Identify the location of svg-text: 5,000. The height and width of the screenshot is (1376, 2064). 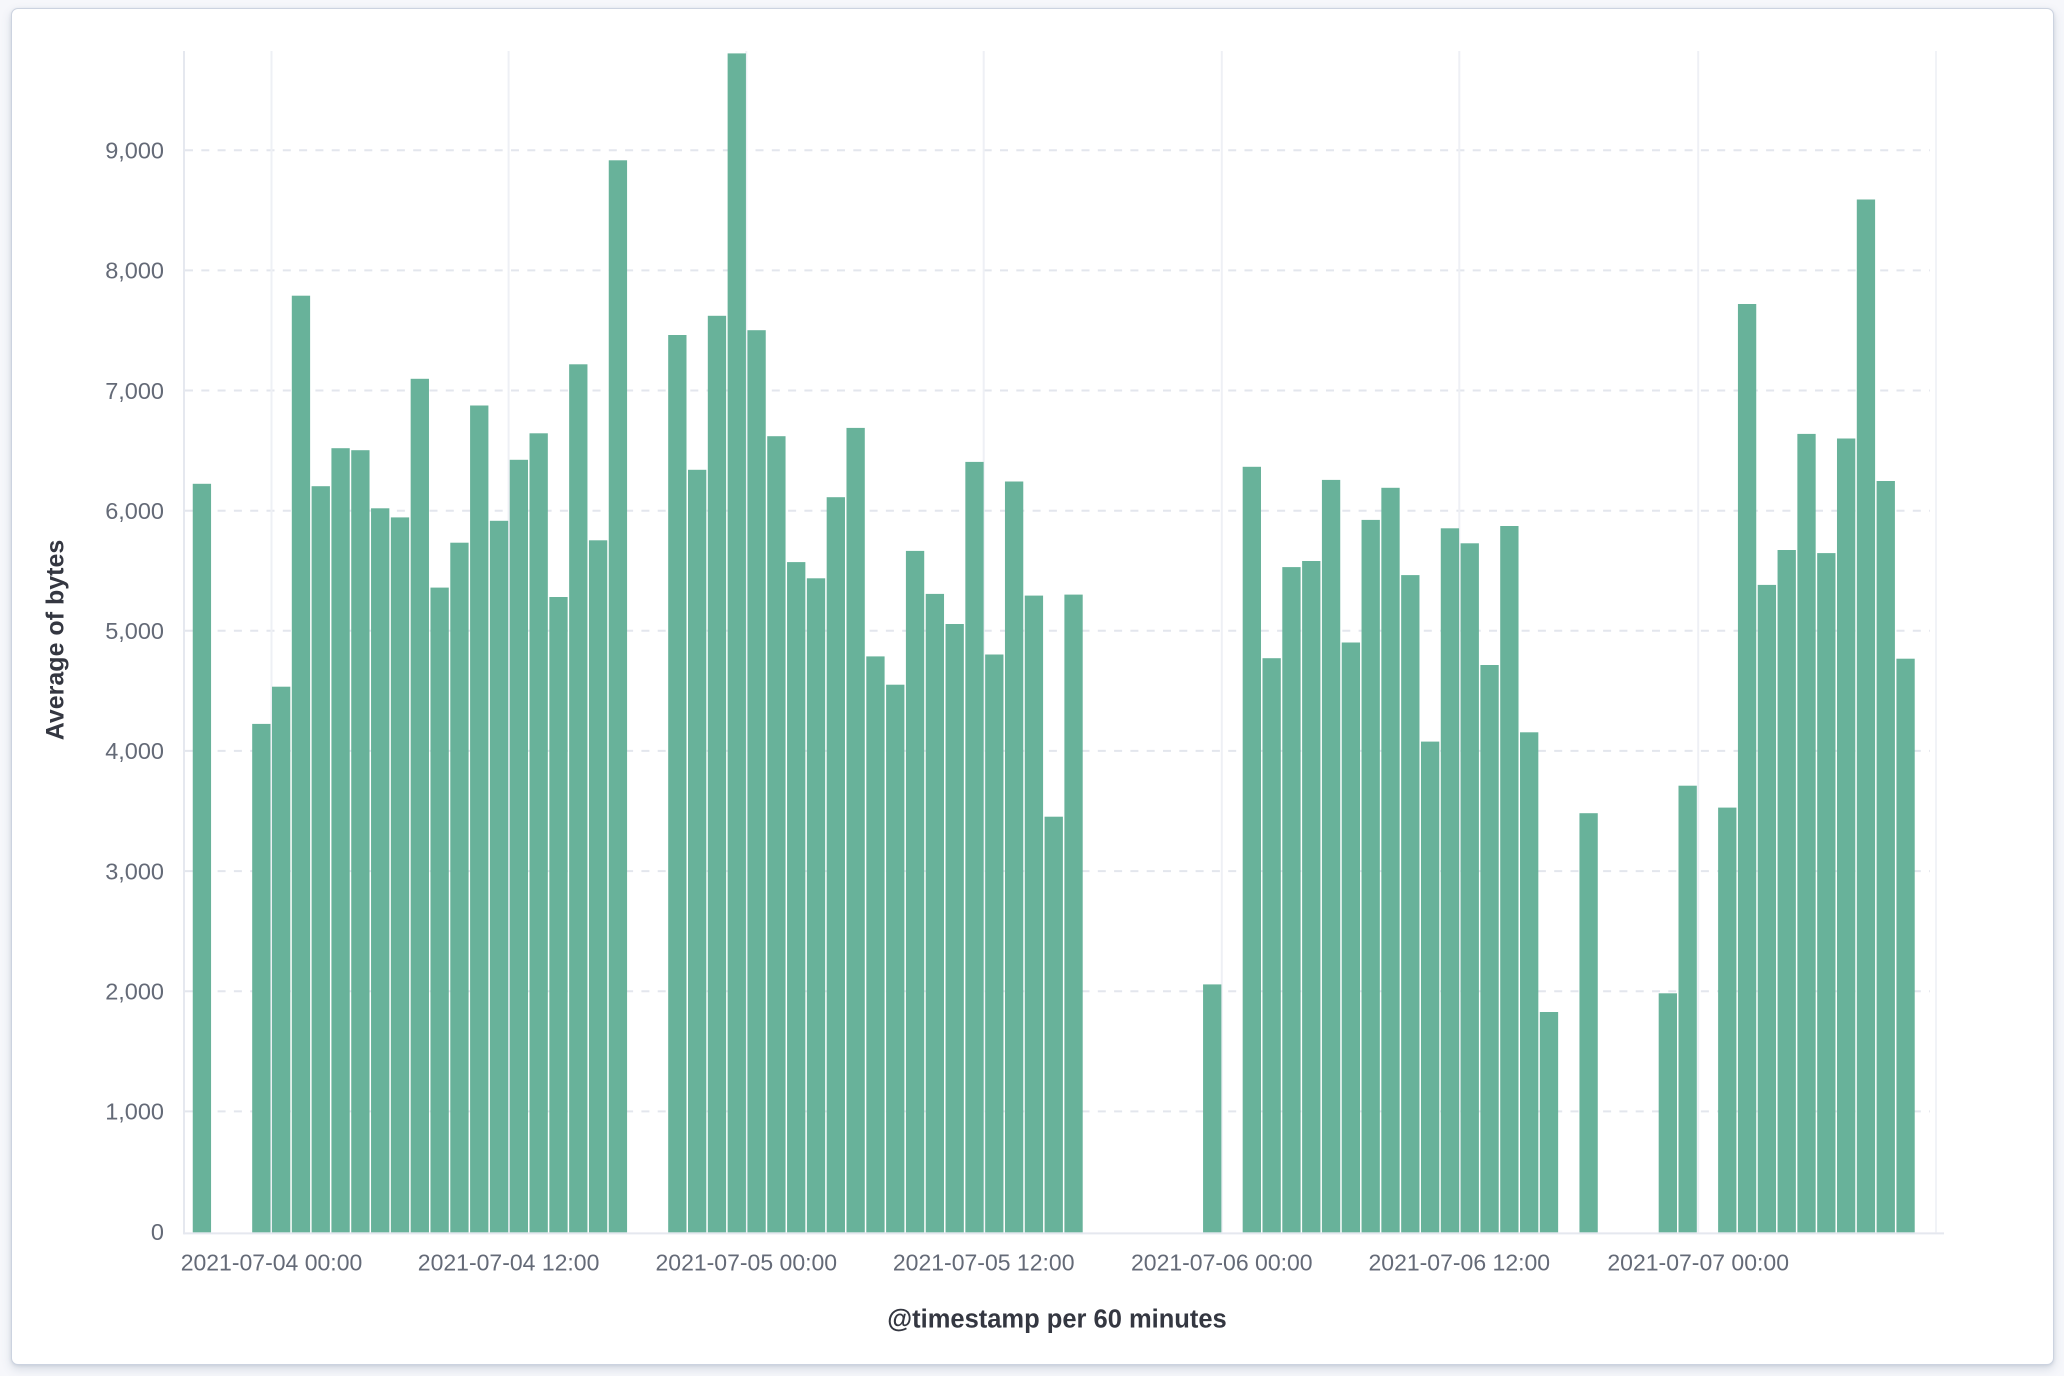
(134, 631).